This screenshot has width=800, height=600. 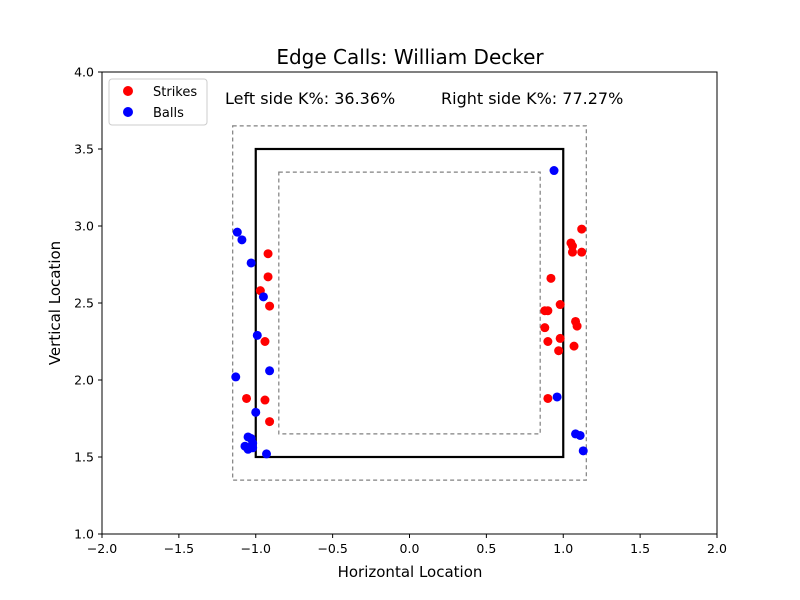 I want to click on right-side-k-pct: Right side K%: 77.27%, so click(x=532, y=98).